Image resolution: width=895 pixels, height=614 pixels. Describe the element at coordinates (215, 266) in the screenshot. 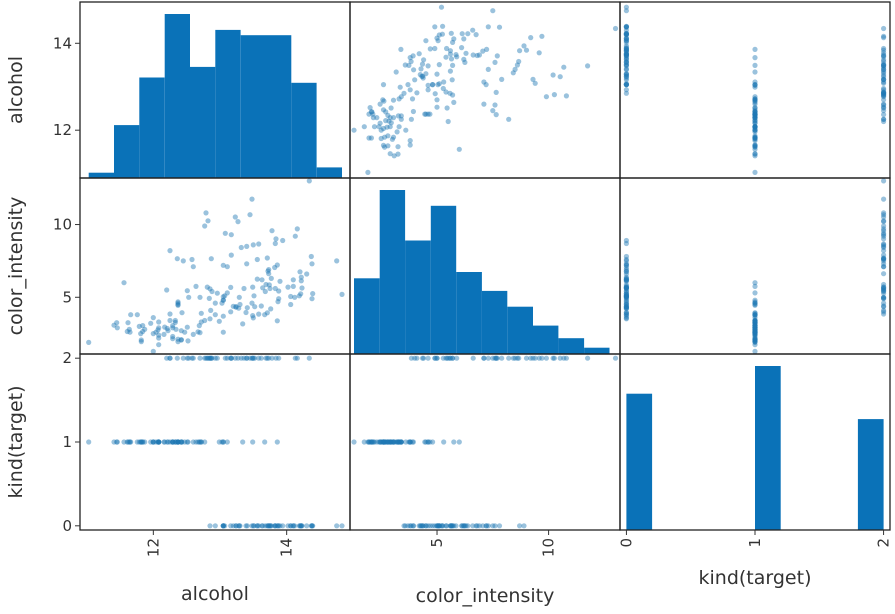

I see `cell-color-intensity-vs-alcohol` at that location.